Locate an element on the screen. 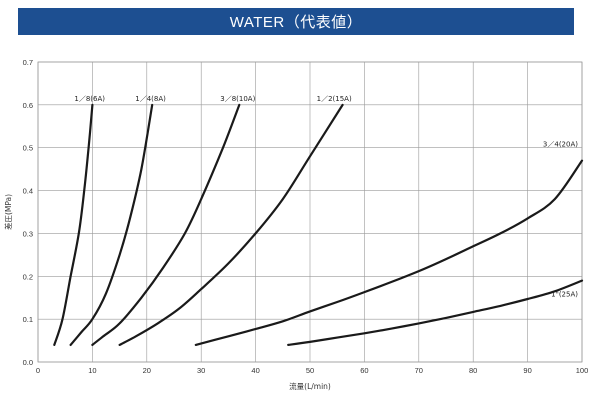 The width and height of the screenshot is (589, 398). x-tick-label: 50 is located at coordinates (310, 370).